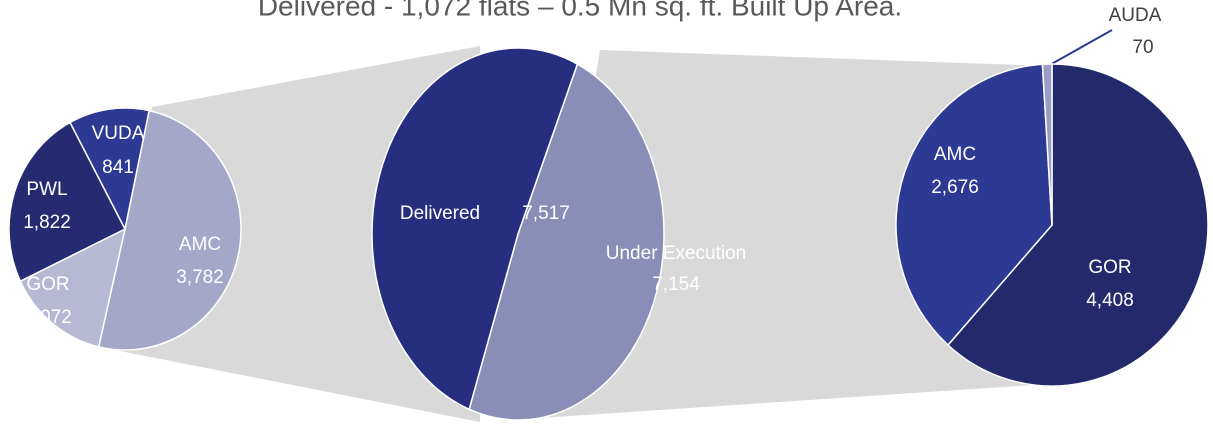 The width and height of the screenshot is (1213, 430). What do you see at coordinates (48, 317) in the screenshot?
I see `value-label: 1,072` at bounding box center [48, 317].